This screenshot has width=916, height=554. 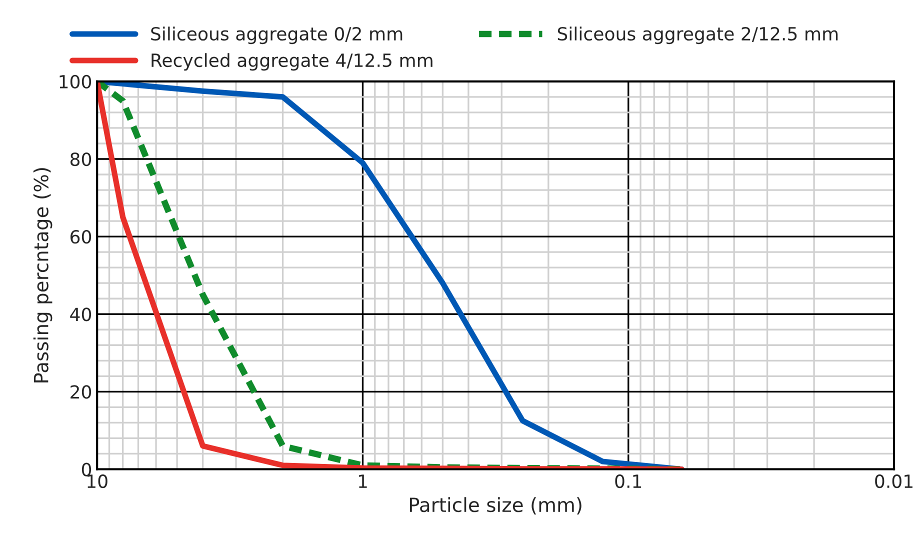 What do you see at coordinates (292, 62) in the screenshot?
I see `legend-label: Recycled aggregate 4/12.5 mm` at bounding box center [292, 62].